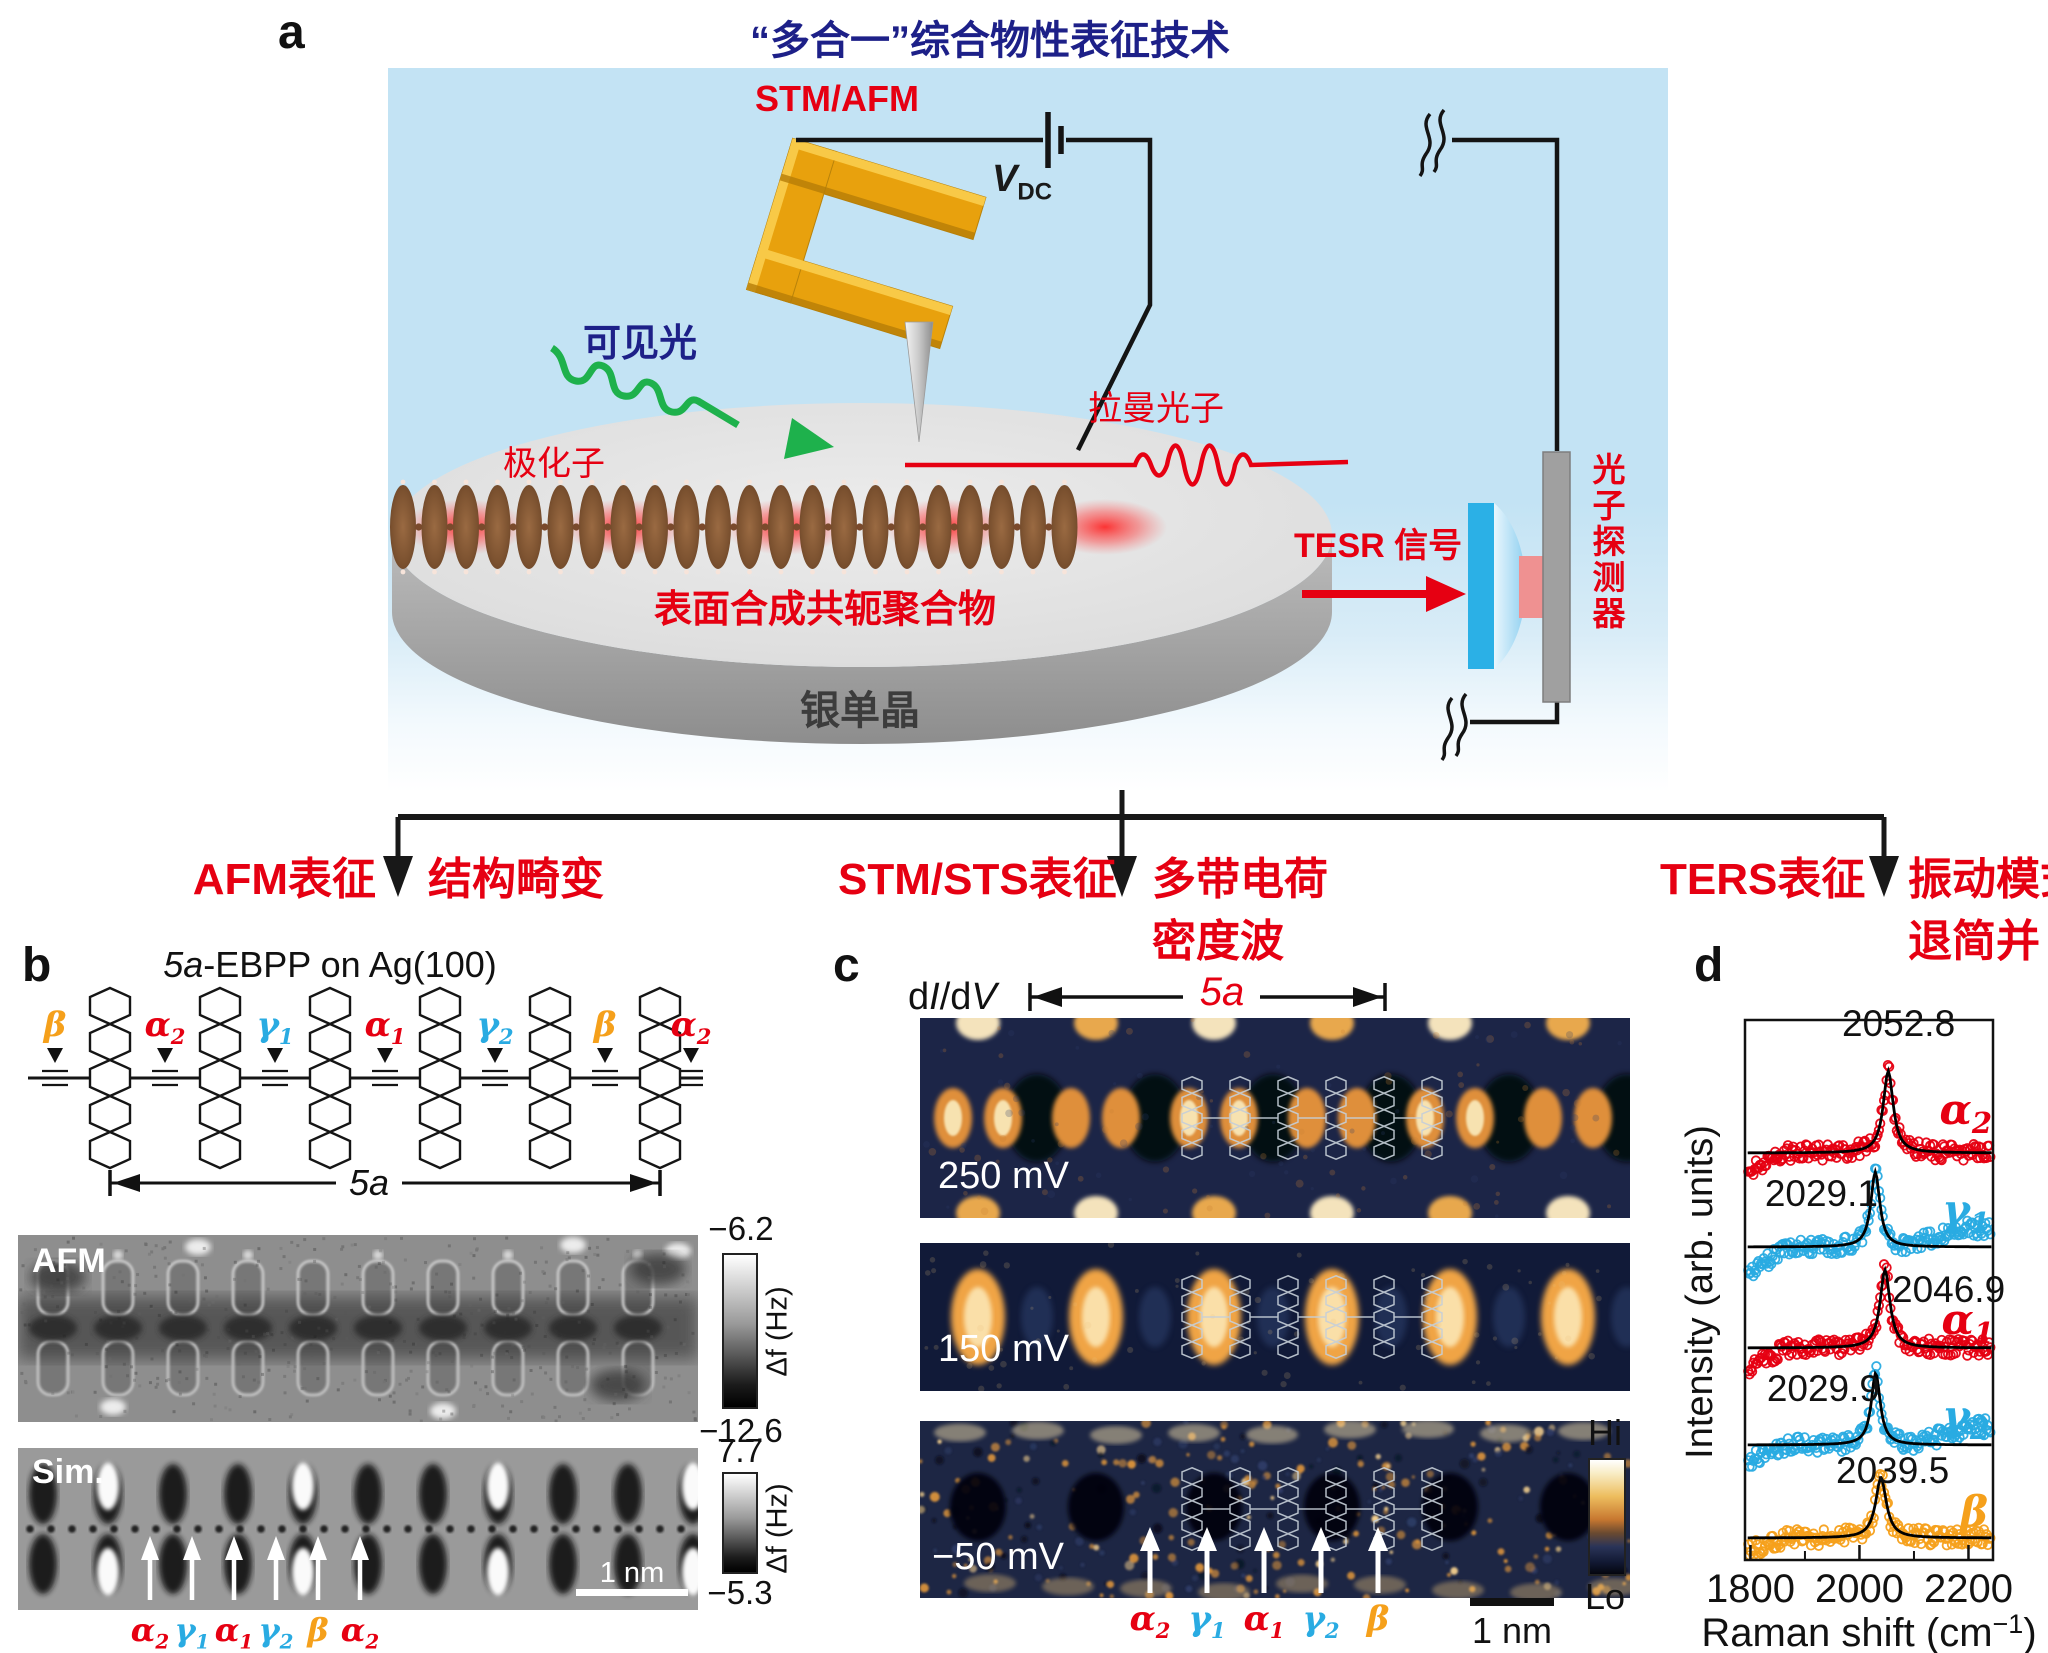  I want to click on greek-mode-label: γ1, so click(192, 1632).